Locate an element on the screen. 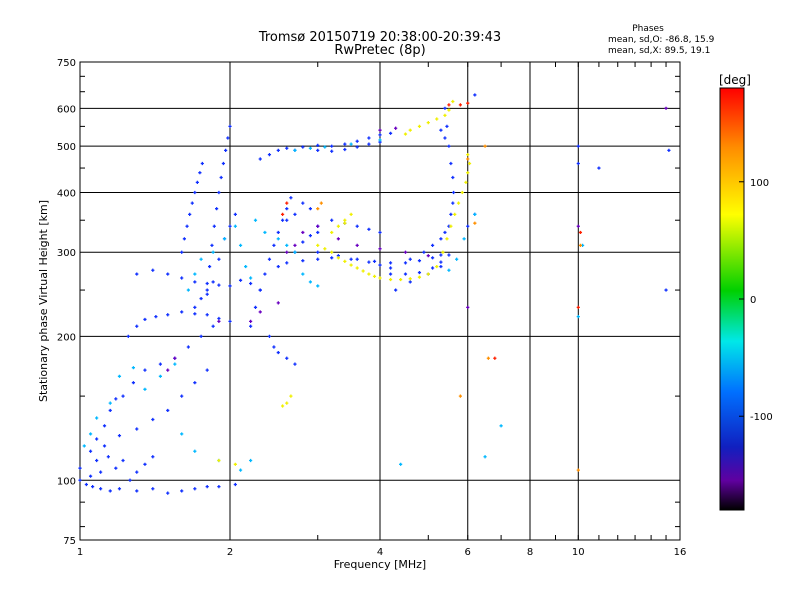 Image resolution: width=800 pixels, height=600 pixels. colorbar-tick-label: 0 is located at coordinates (753, 300).